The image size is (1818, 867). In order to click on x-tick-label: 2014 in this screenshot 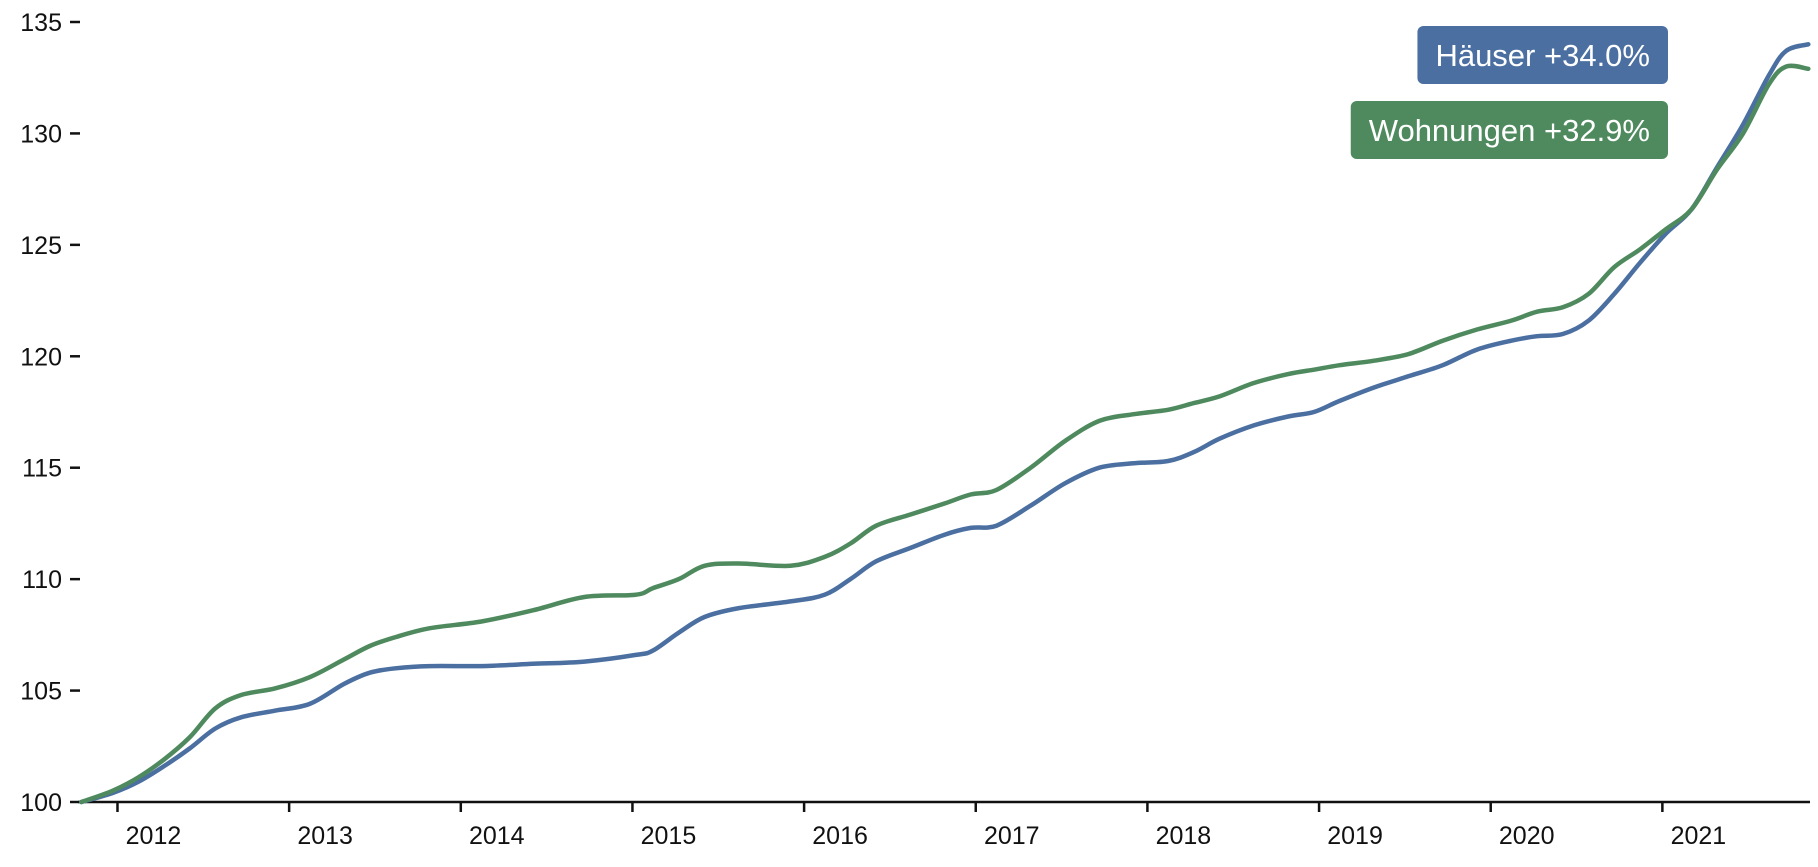, I will do `click(497, 836)`.